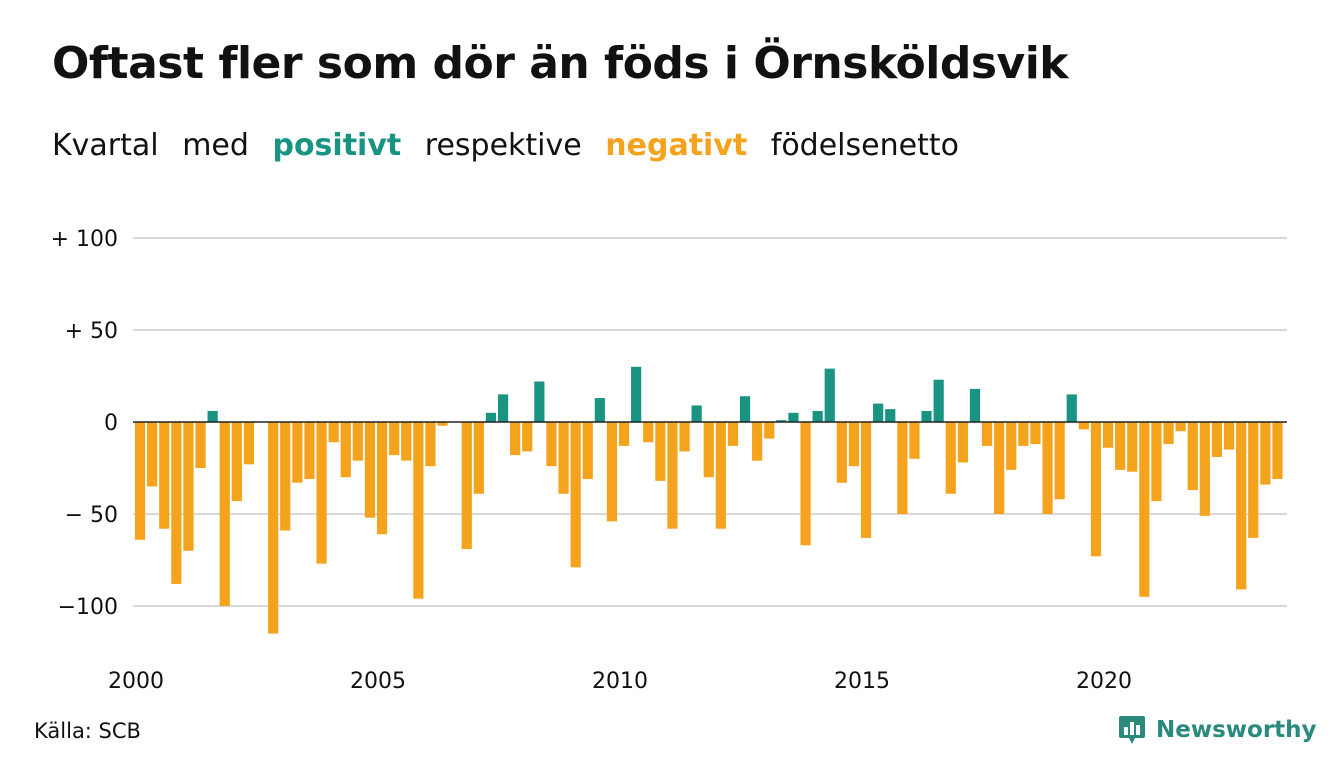  I want to click on y-tick-label: + 100, so click(84, 239).